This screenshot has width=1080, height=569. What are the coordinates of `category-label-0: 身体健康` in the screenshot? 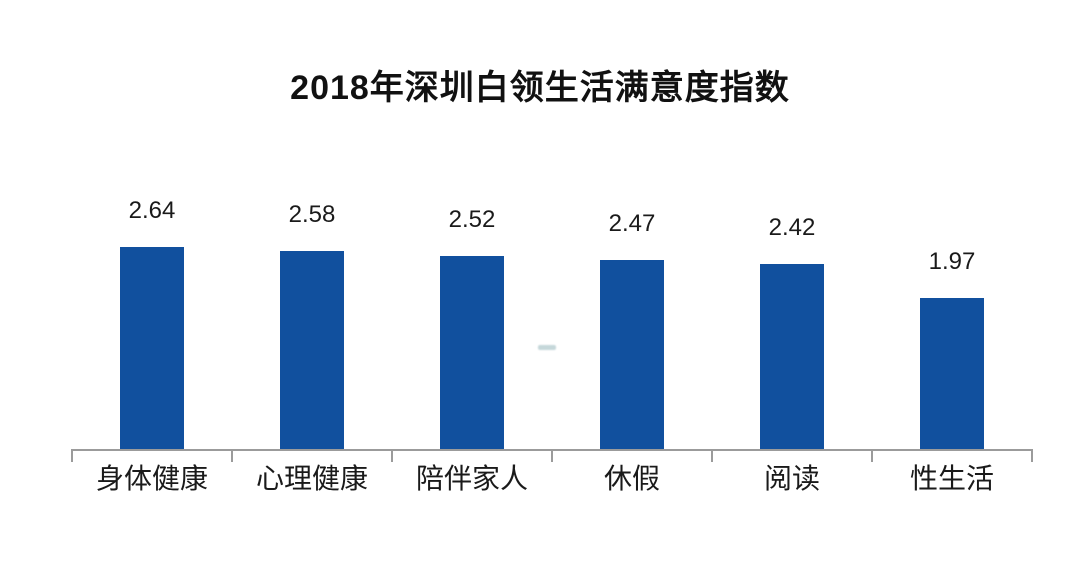 It's located at (151, 478).